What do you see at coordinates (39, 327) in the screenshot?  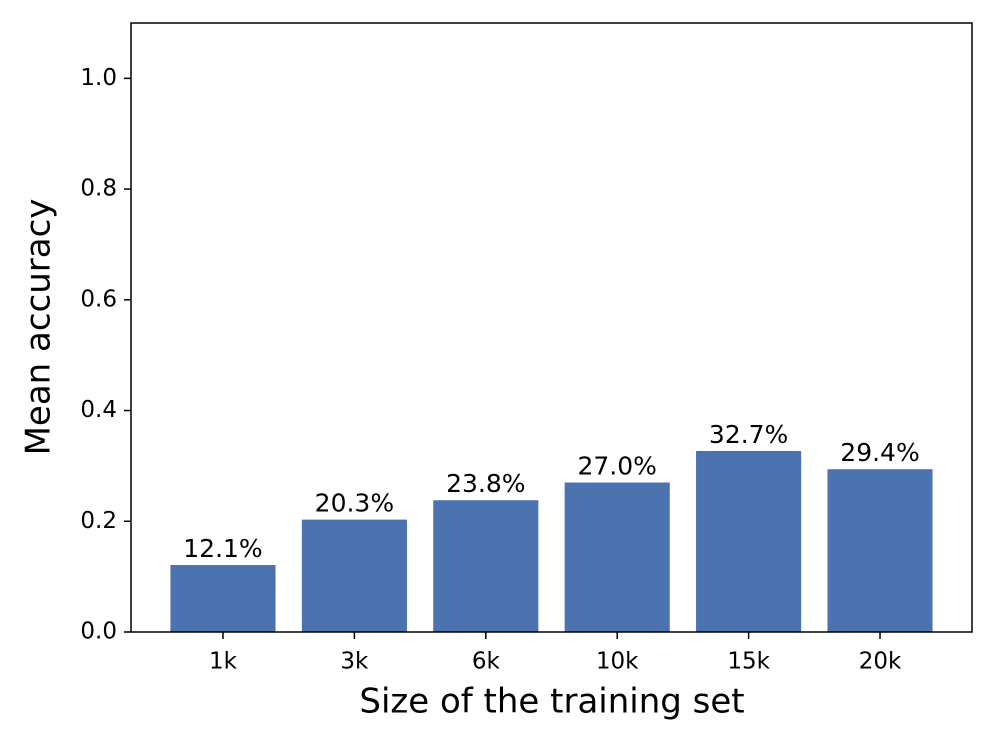 I see `y-axis-label: Mean accuracy` at bounding box center [39, 327].